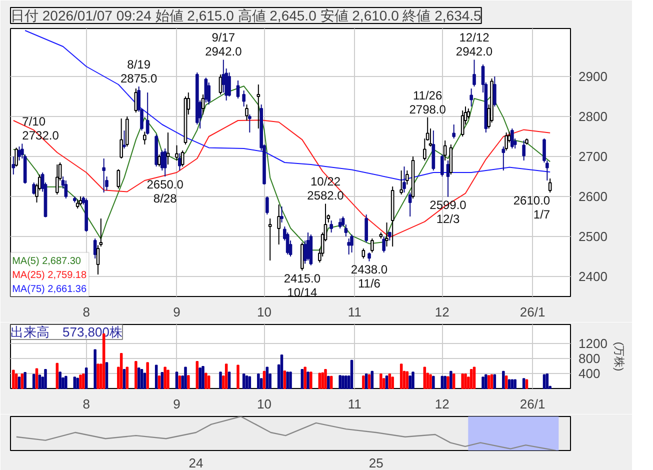 Image resolution: width=653 pixels, height=470 pixels. Describe the element at coordinates (47, 261) in the screenshot. I see `text: MA(5) 2,687.30` at that location.